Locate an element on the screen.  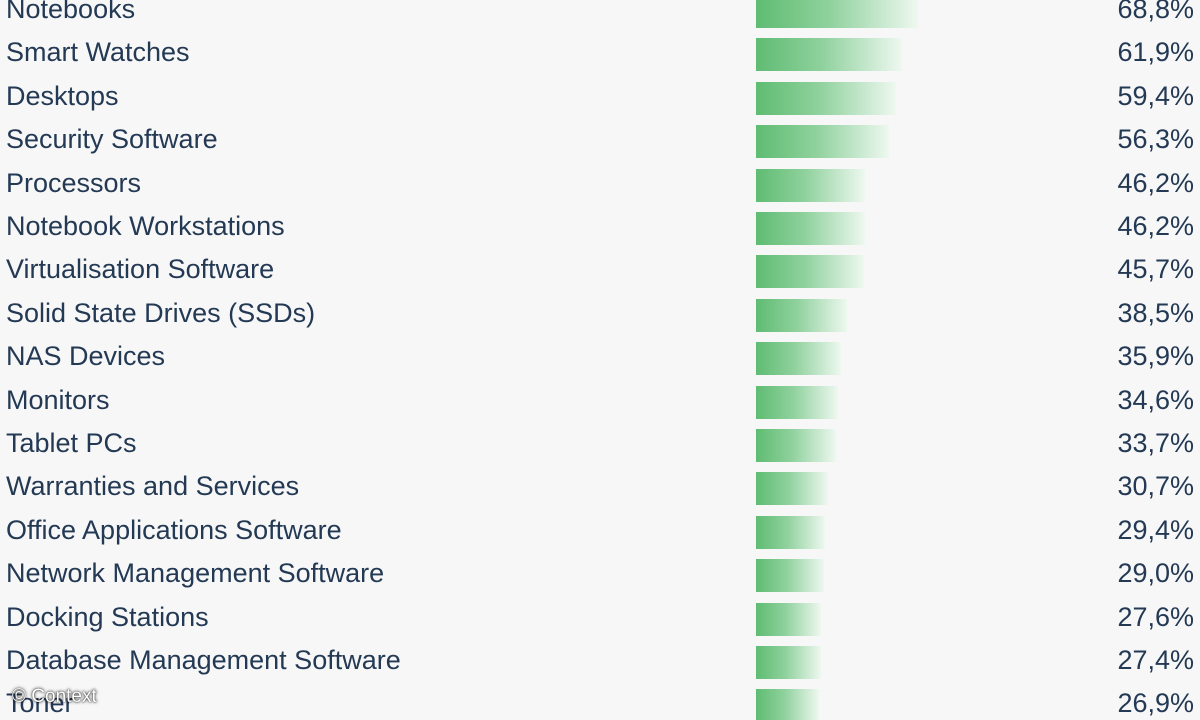
value-label: 26,9% is located at coordinates (1155, 703).